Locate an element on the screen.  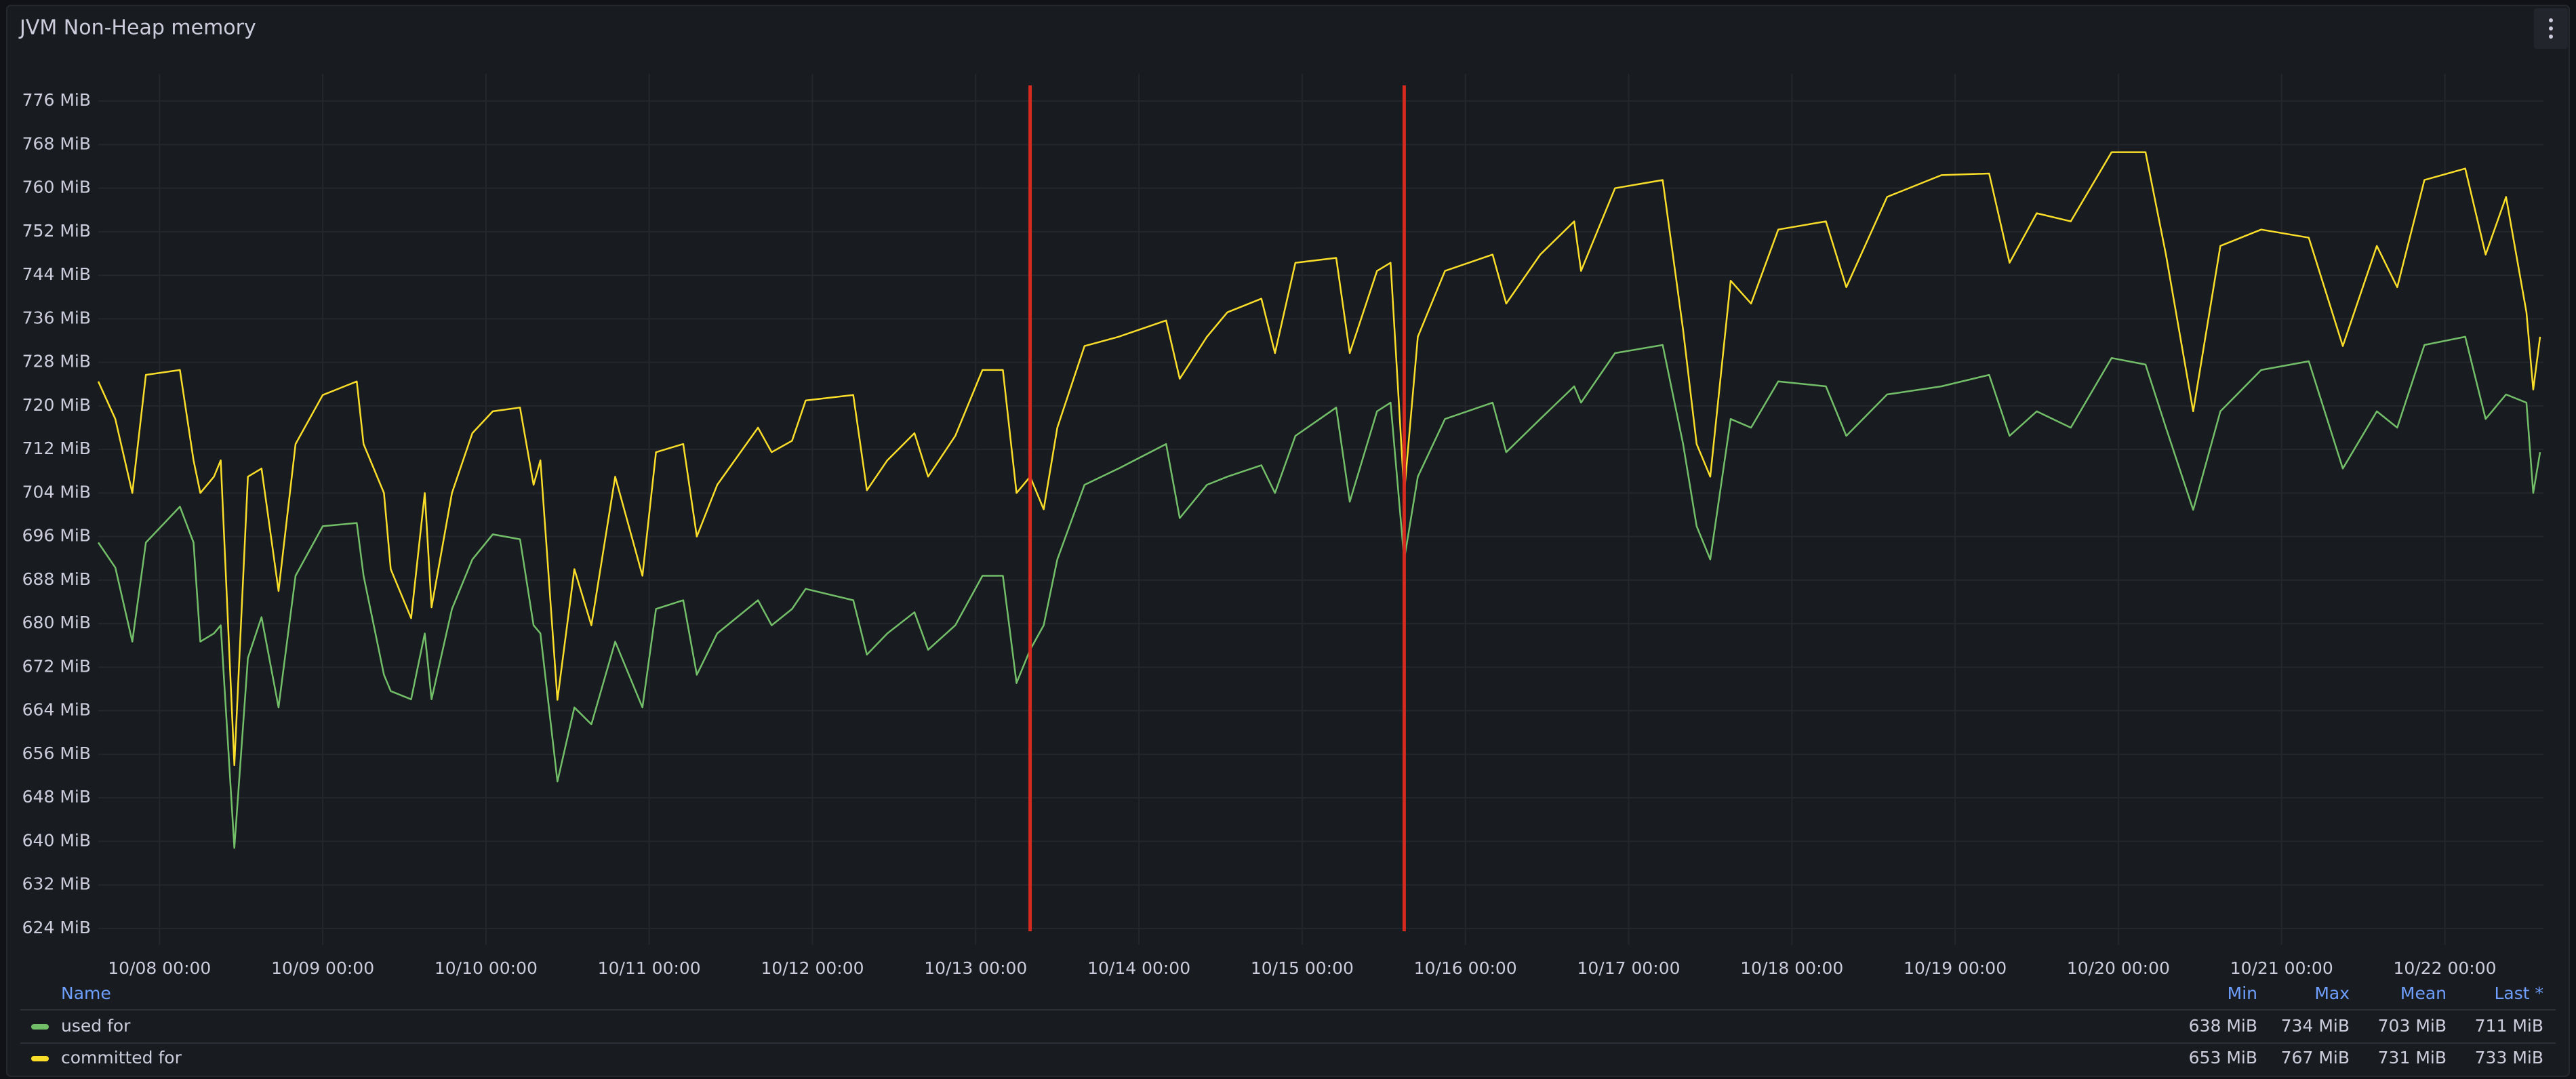
legend-stat: 653 MiB is located at coordinates (2223, 1057).